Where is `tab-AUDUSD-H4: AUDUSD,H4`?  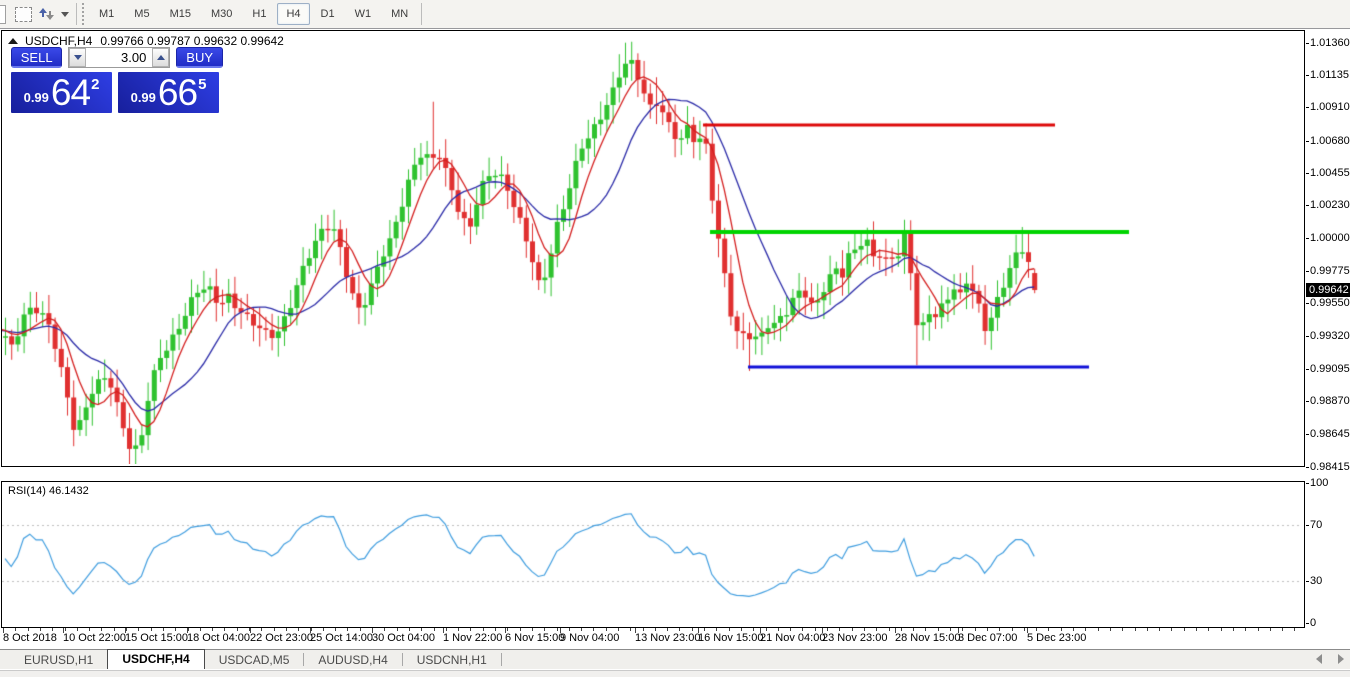 tab-AUDUSD-H4: AUDUSD,H4 is located at coordinates (353, 660).